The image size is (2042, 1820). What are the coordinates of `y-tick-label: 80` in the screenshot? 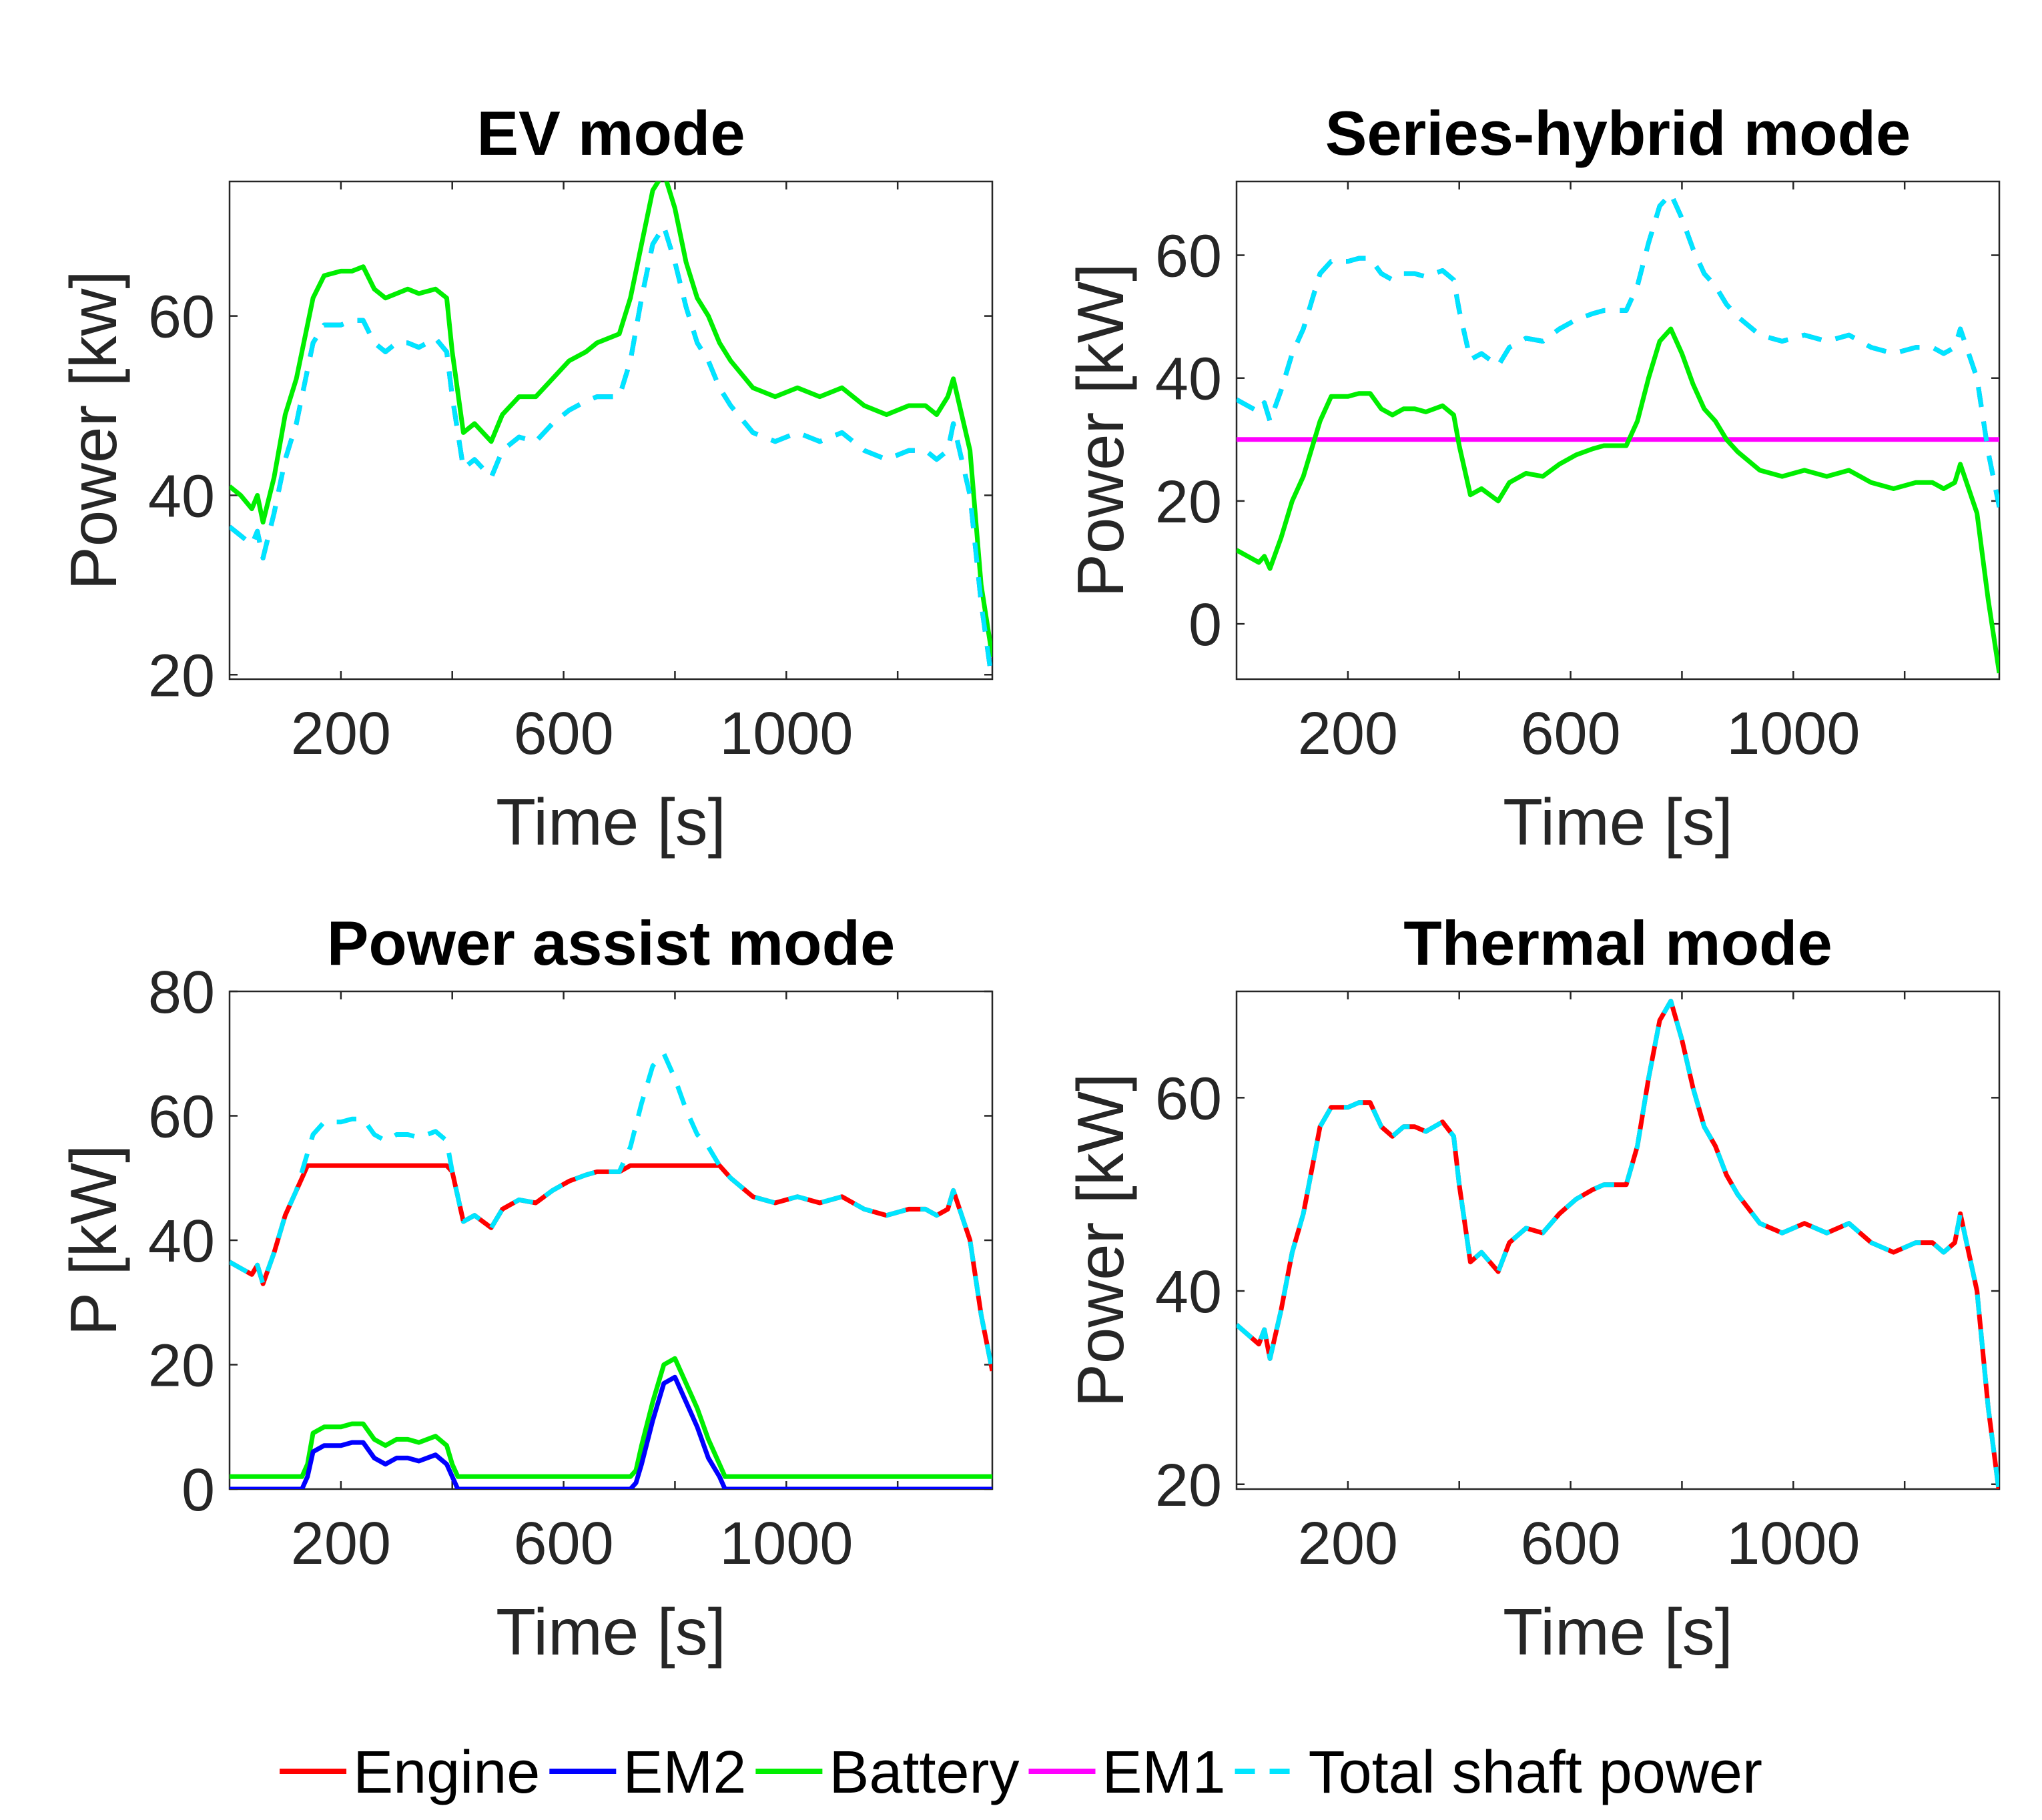 It's located at (181, 992).